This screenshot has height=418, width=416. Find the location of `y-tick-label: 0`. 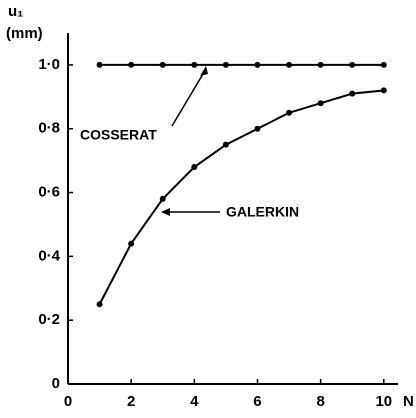

y-tick-label: 0 is located at coordinates (56, 383).